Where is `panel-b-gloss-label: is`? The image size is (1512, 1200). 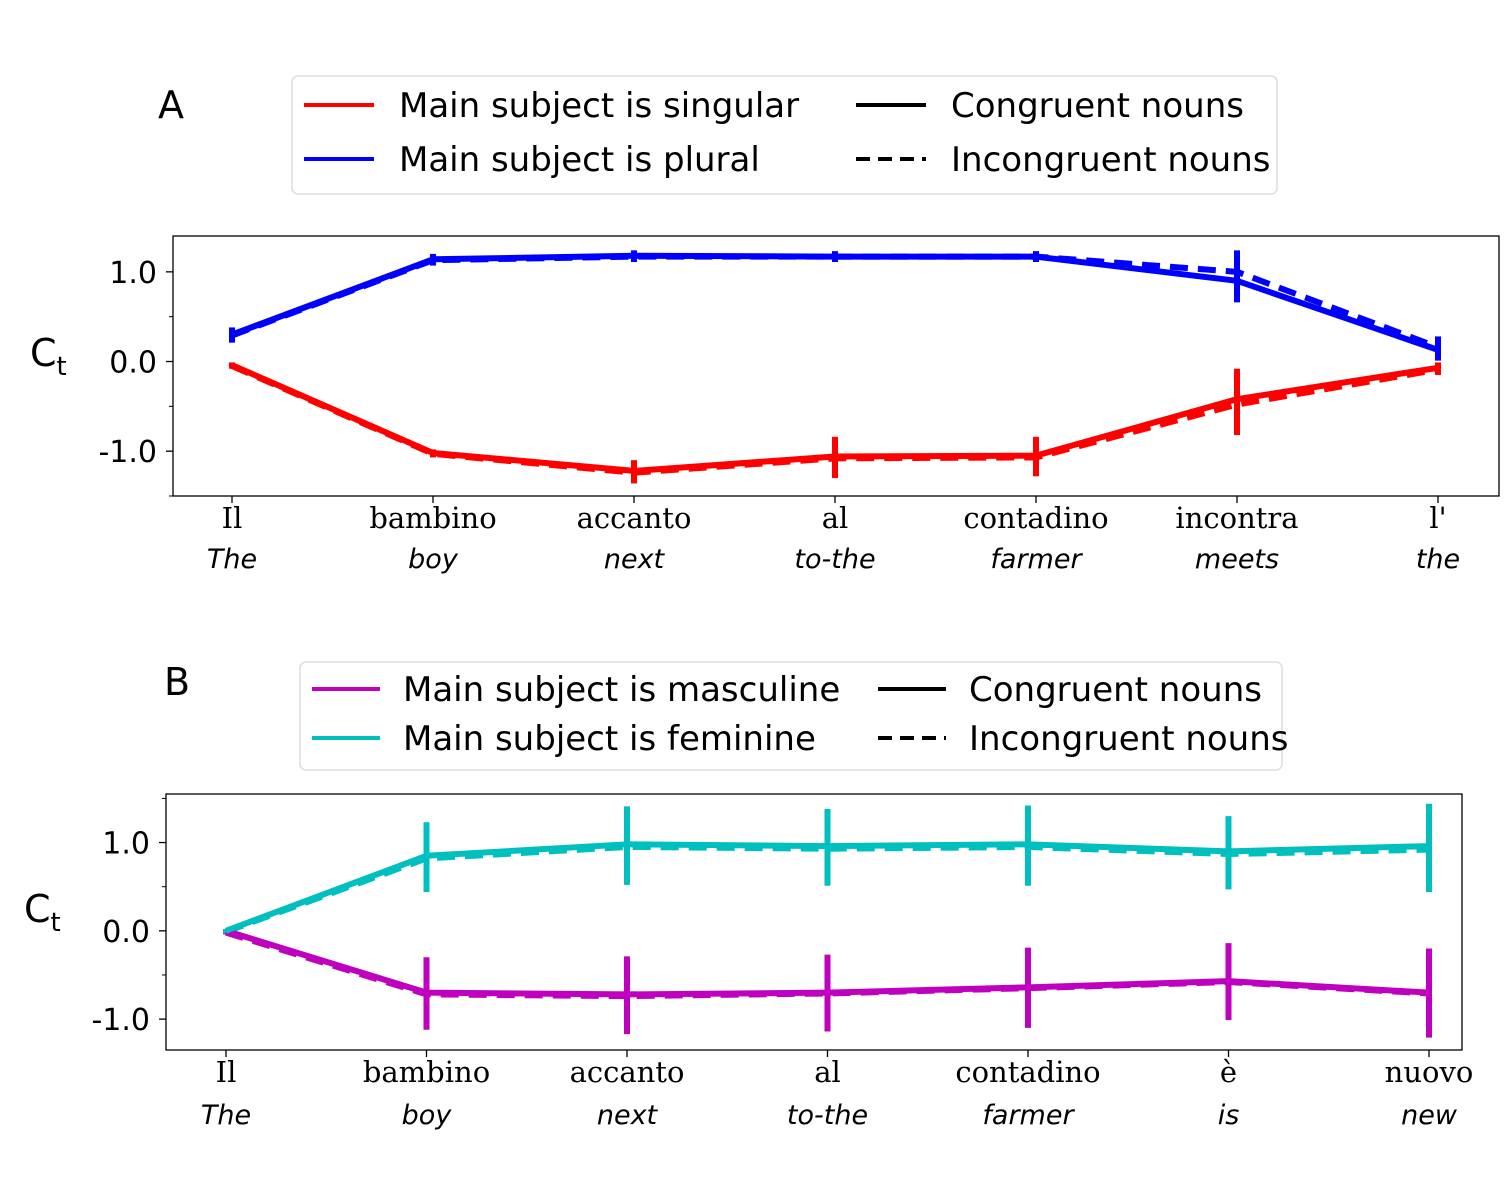 panel-b-gloss-label: is is located at coordinates (1229, 1115).